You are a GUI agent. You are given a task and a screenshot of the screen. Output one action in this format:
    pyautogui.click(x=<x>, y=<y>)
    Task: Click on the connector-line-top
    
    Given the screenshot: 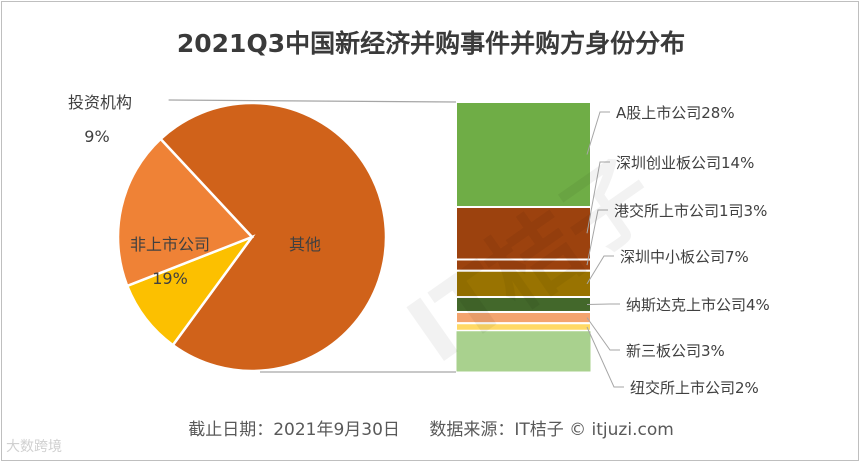 What is the action you would take?
    pyautogui.click(x=312, y=101)
    